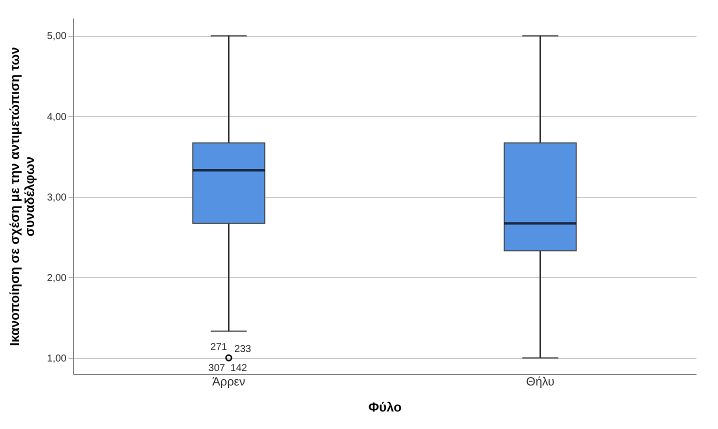 The height and width of the screenshot is (429, 718). I want to click on y-tick-label: 5,00, so click(57, 36).